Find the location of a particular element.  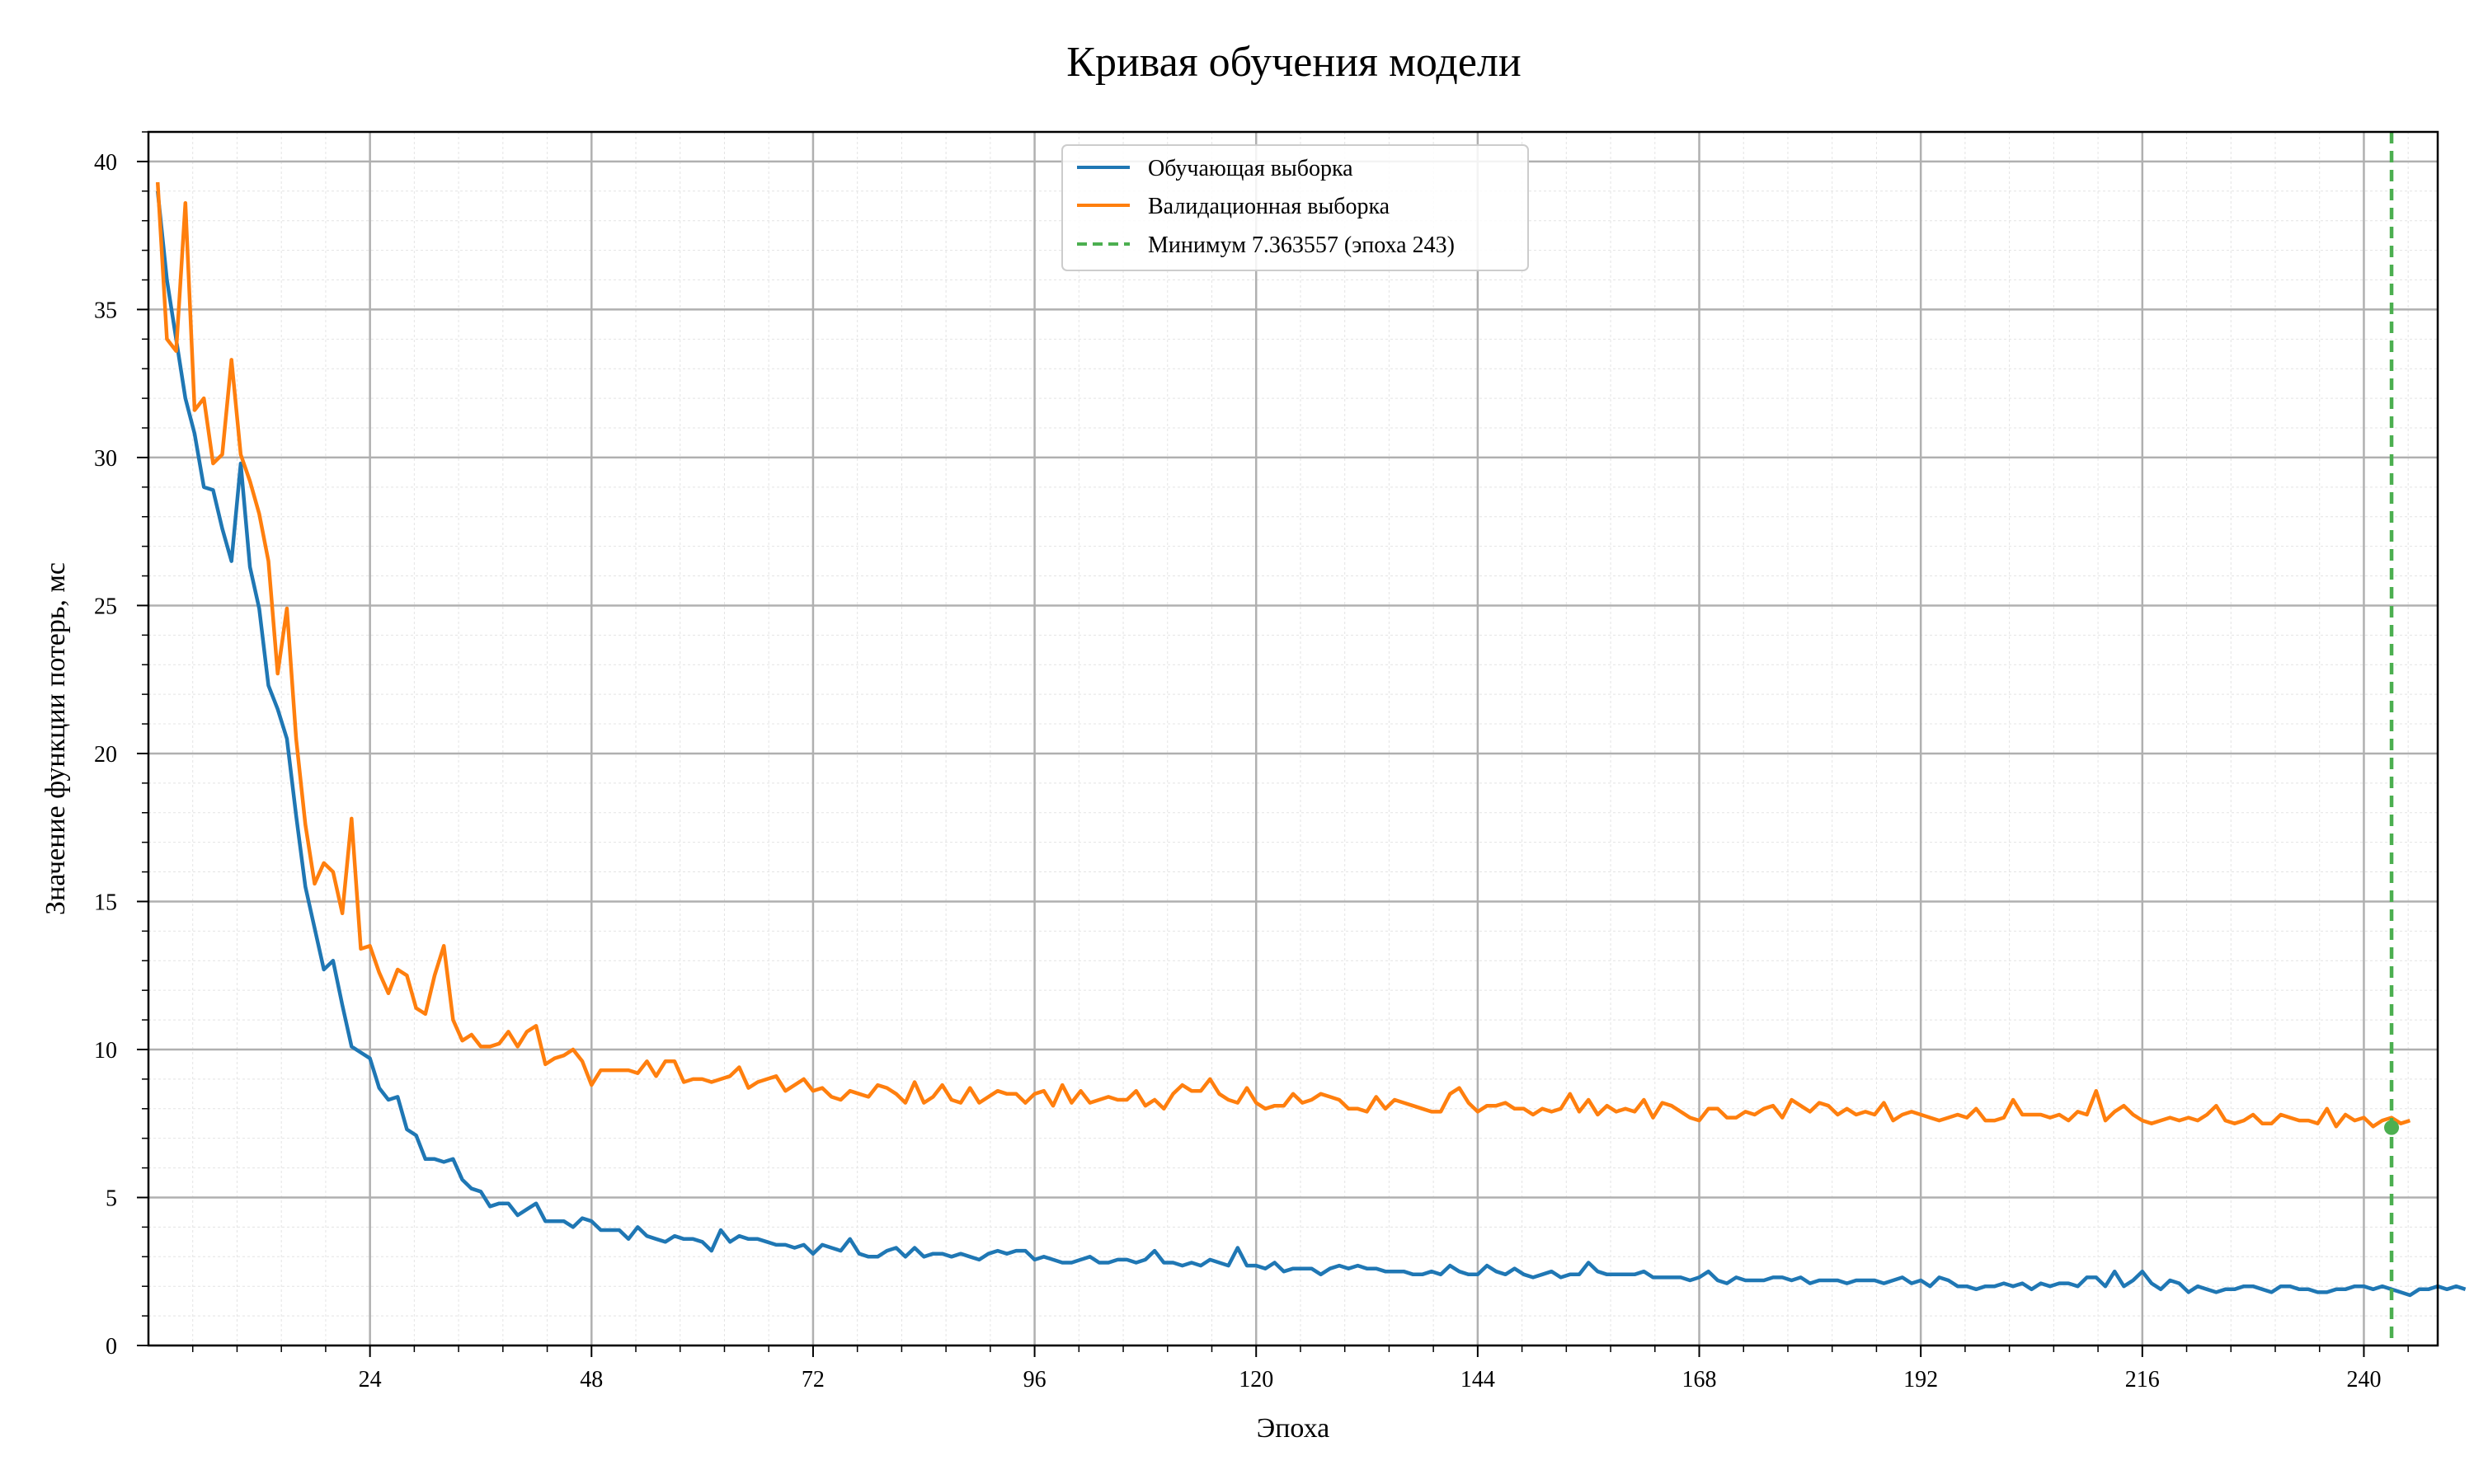

legend-box is located at coordinates (1295, 207).